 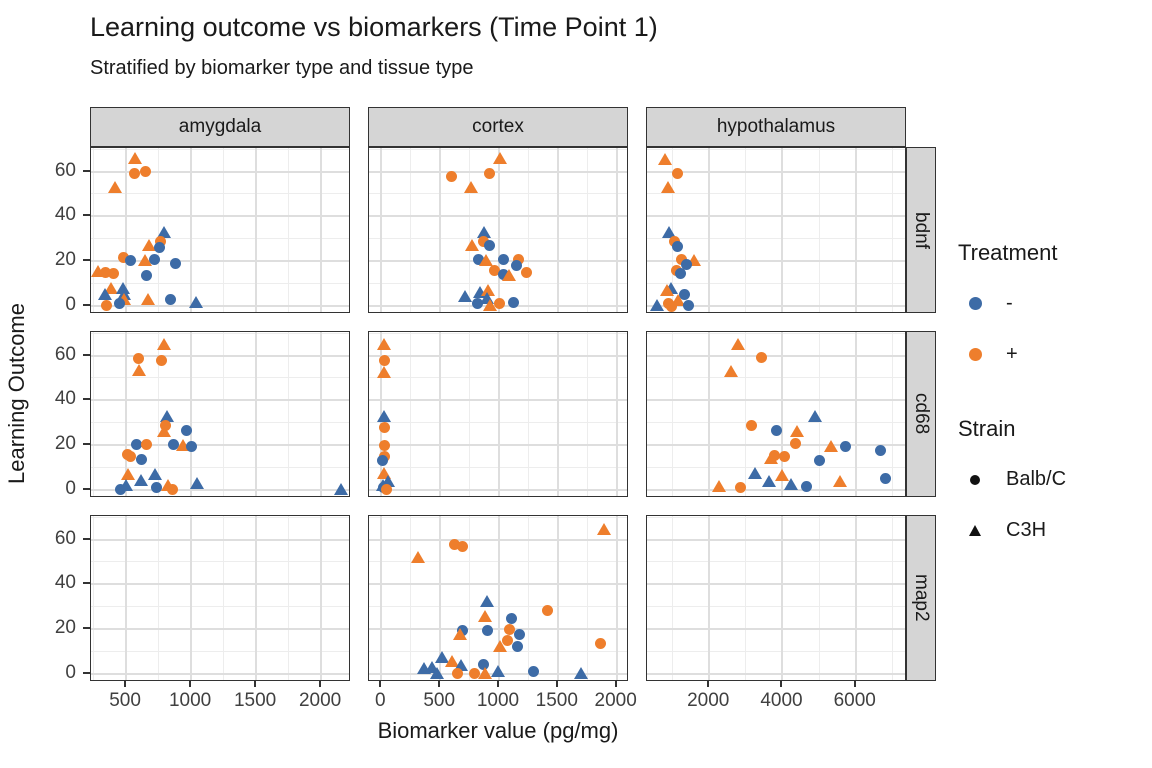 I want to click on y-tick-label: 60, so click(x=65, y=538).